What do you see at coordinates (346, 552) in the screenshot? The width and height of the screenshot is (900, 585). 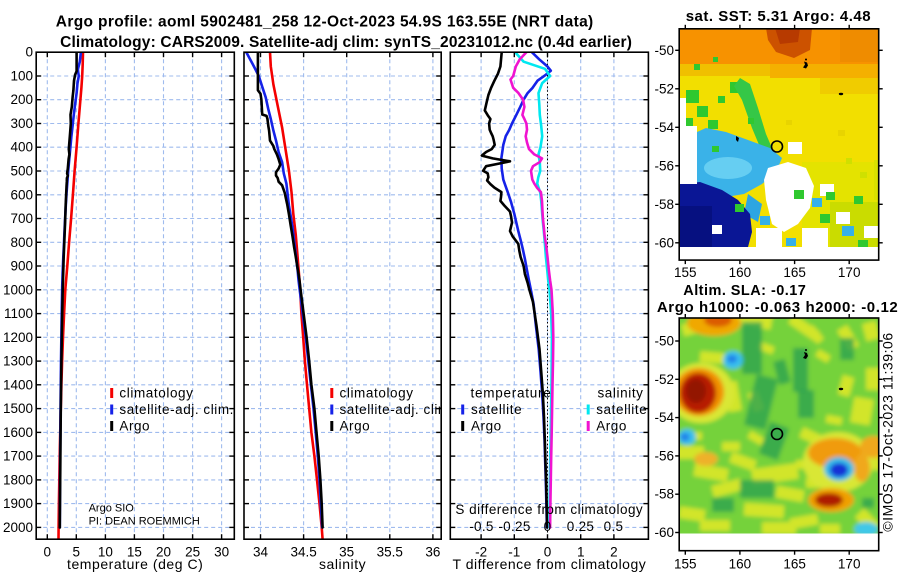 I see `svg-text: 35` at bounding box center [346, 552].